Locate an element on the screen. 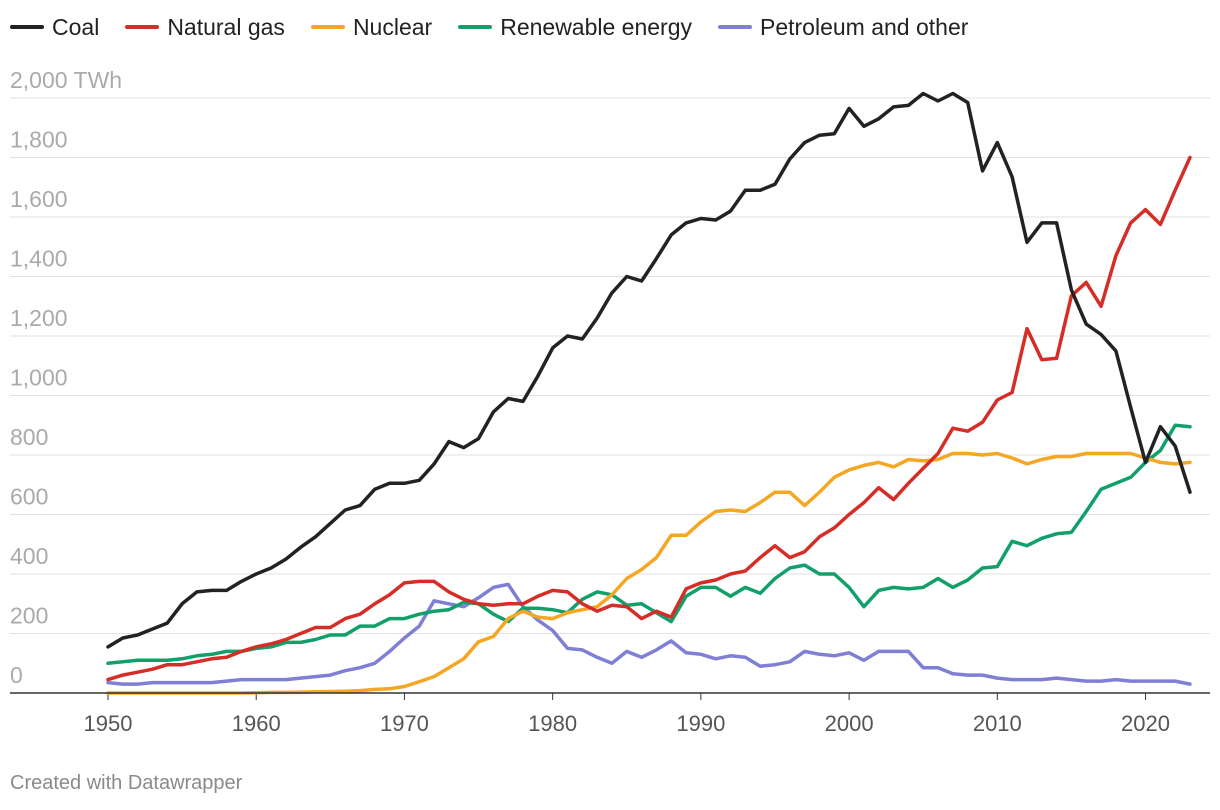 This screenshot has height=810, width=1220. legend-item: Nuclear is located at coordinates (371, 27).